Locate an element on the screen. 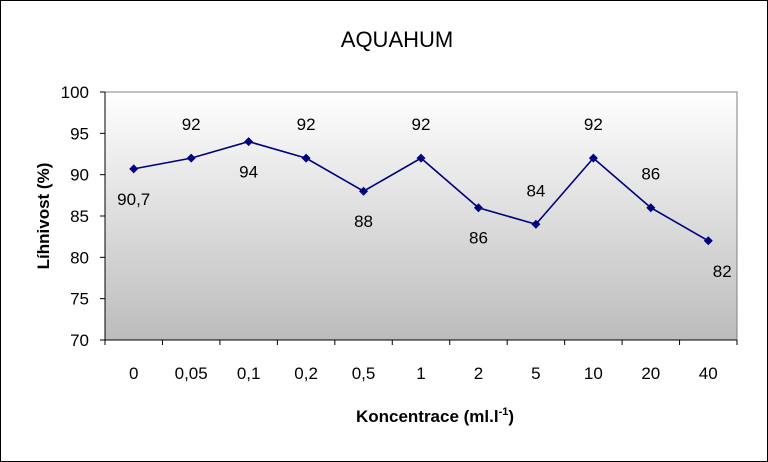 The image size is (768, 462). y-tick-label: 100 is located at coordinates (75, 92).